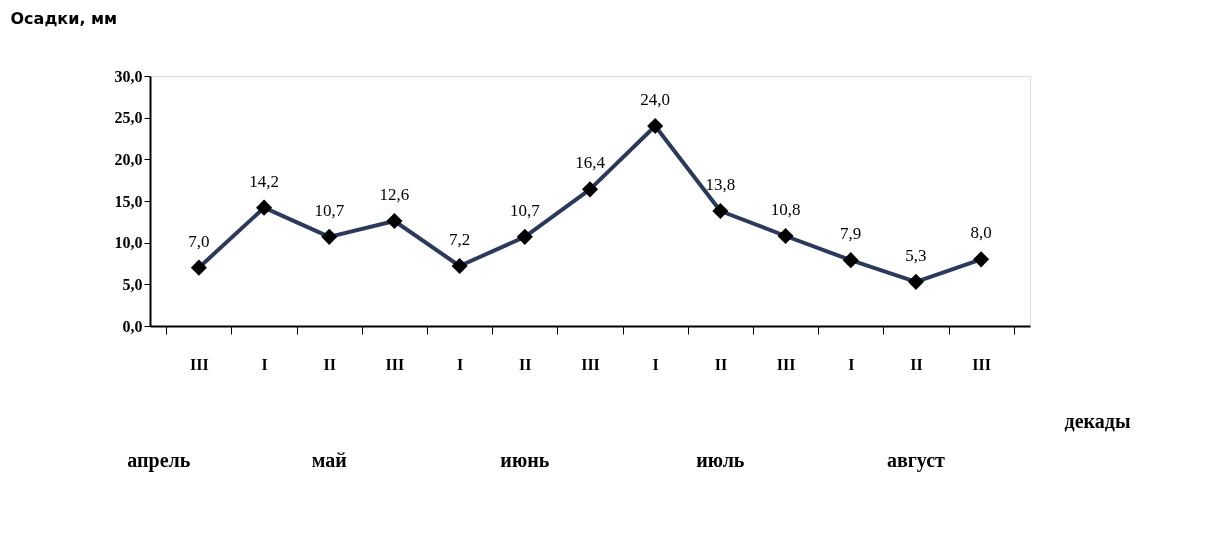 Image resolution: width=1218 pixels, height=535 pixels. Describe the element at coordinates (132, 284) in the screenshot. I see `y-tick-label: 5,0` at that location.